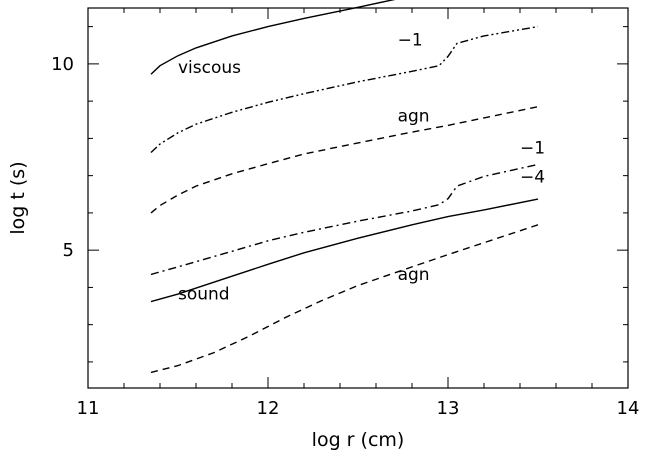 The height and width of the screenshot is (459, 648). Describe the element at coordinates (358, 440) in the screenshot. I see `x-axis-label: log r (cm)` at that location.